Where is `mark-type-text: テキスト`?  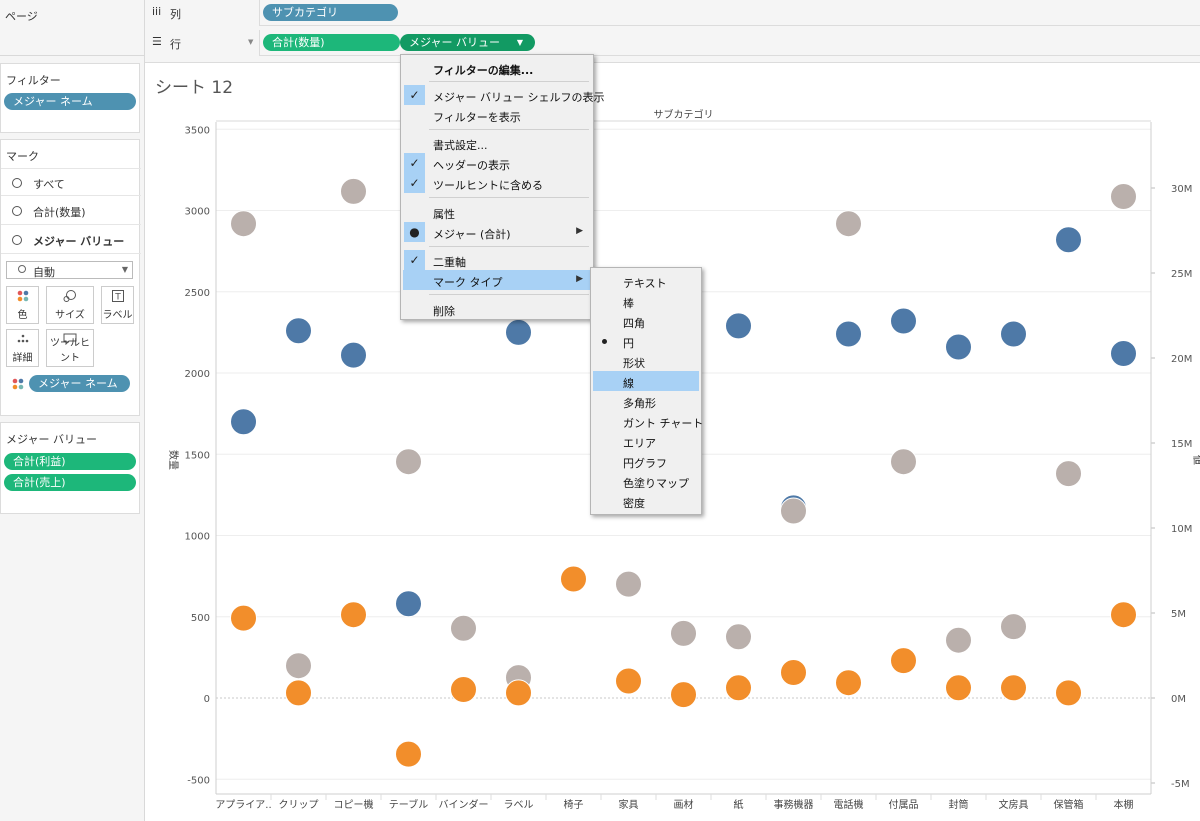
mark-type-text: テキスト is located at coordinates (646, 281).